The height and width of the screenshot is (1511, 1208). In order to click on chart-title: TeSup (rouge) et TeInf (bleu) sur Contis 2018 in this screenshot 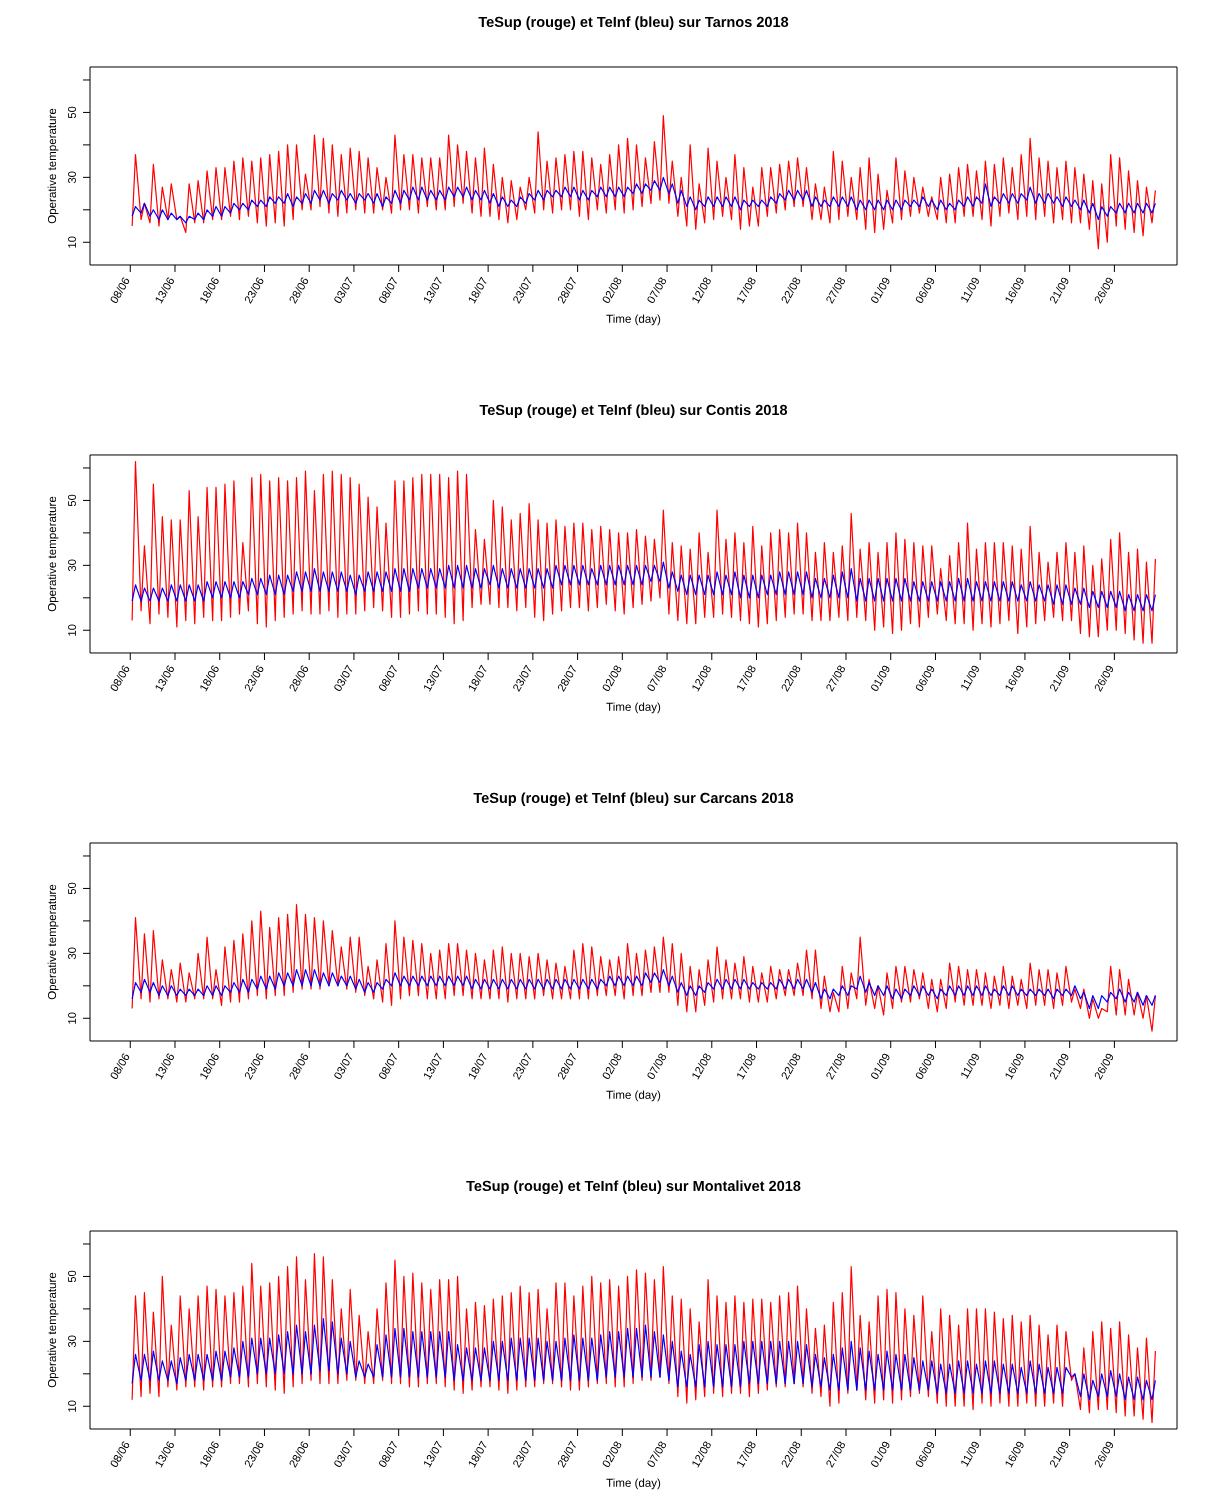, I will do `click(633, 411)`.